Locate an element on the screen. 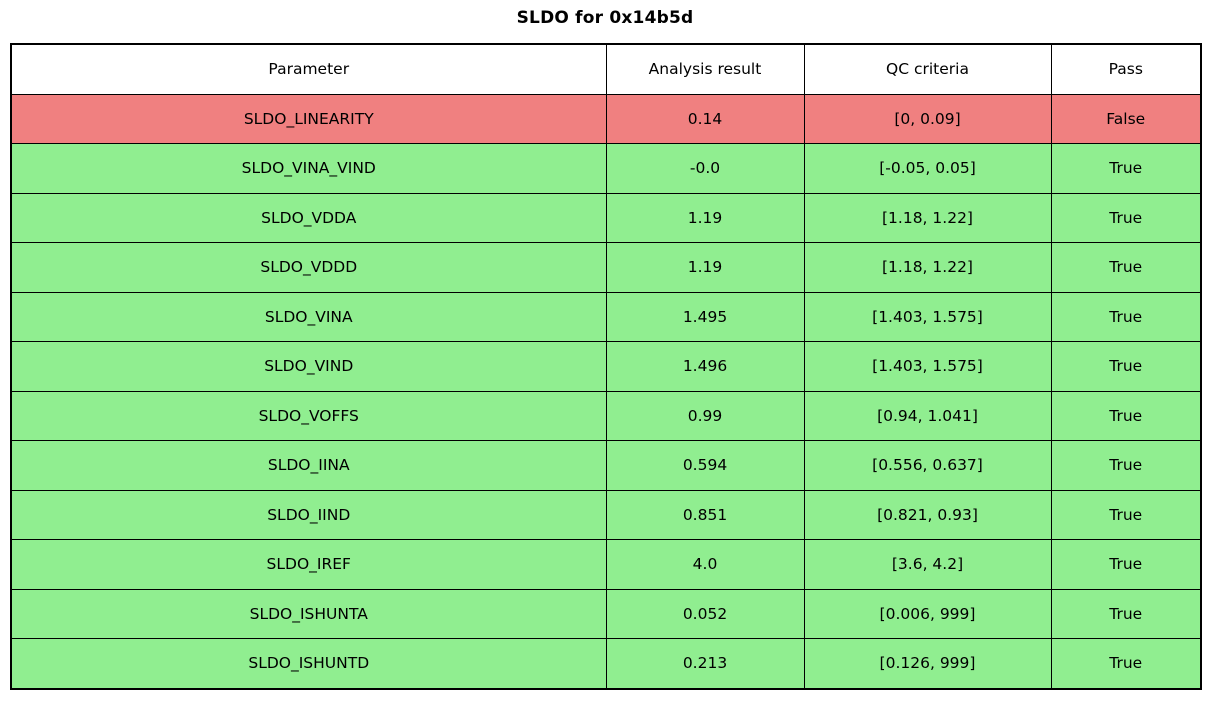 Image resolution: width=1210 pixels, height=705 pixels. cell-result: 0.14 is located at coordinates (705, 118).